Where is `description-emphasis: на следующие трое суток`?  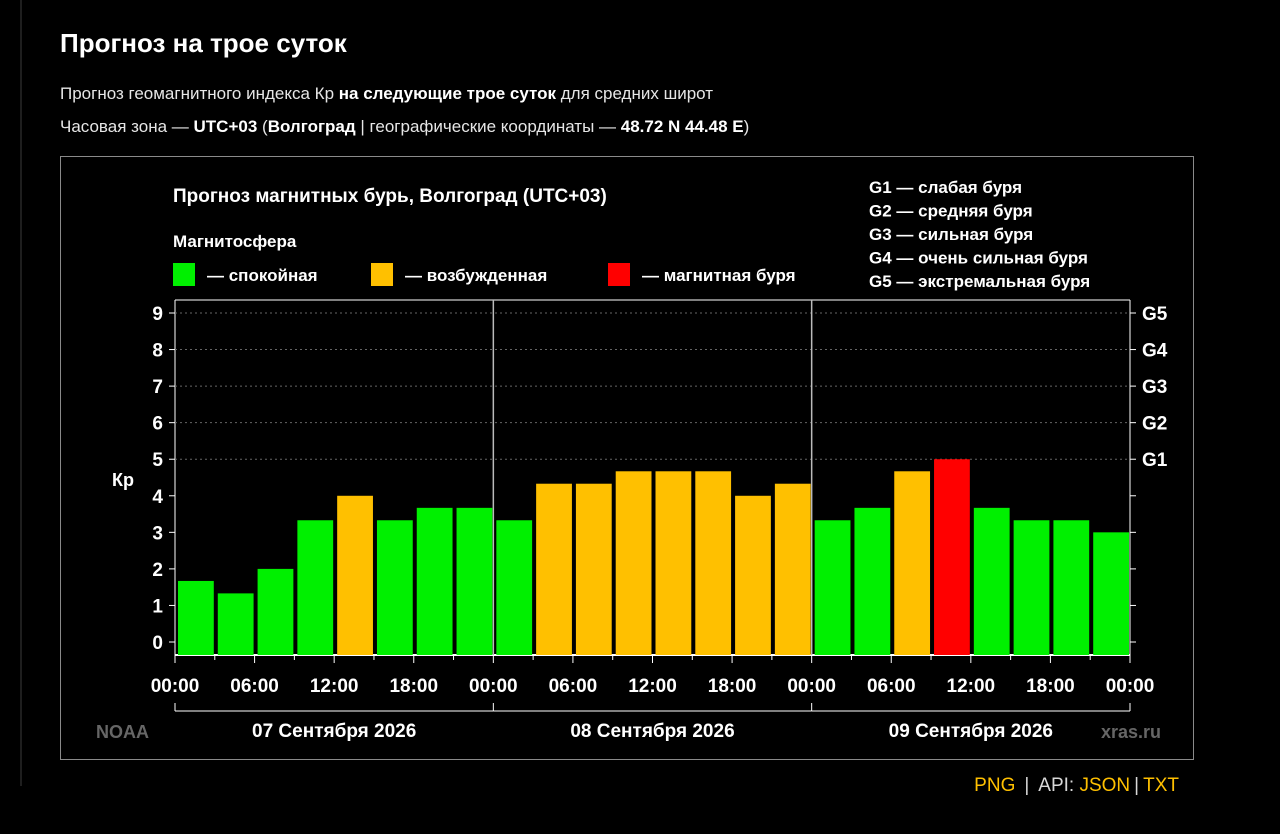
description-emphasis: на следующие трое суток is located at coordinates (447, 93).